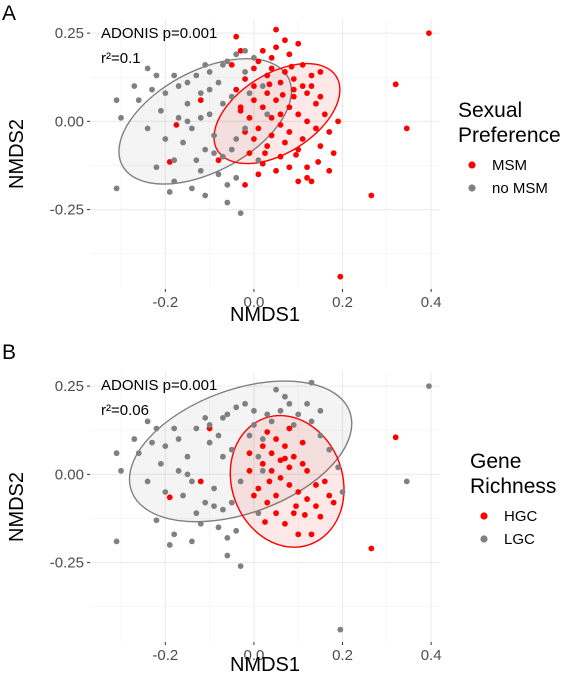 This screenshot has height=677, width=562. What do you see at coordinates (125, 410) in the screenshot?
I see `r2-annotation: r²=0.06` at bounding box center [125, 410].